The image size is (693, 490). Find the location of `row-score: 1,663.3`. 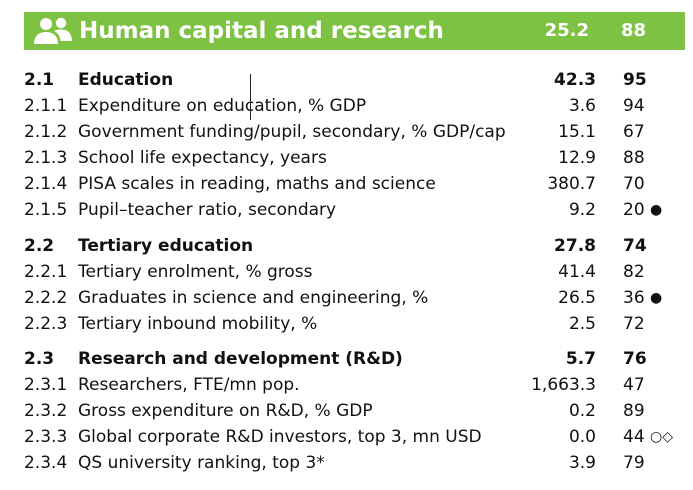

row-score: 1,663.3 is located at coordinates (563, 385).